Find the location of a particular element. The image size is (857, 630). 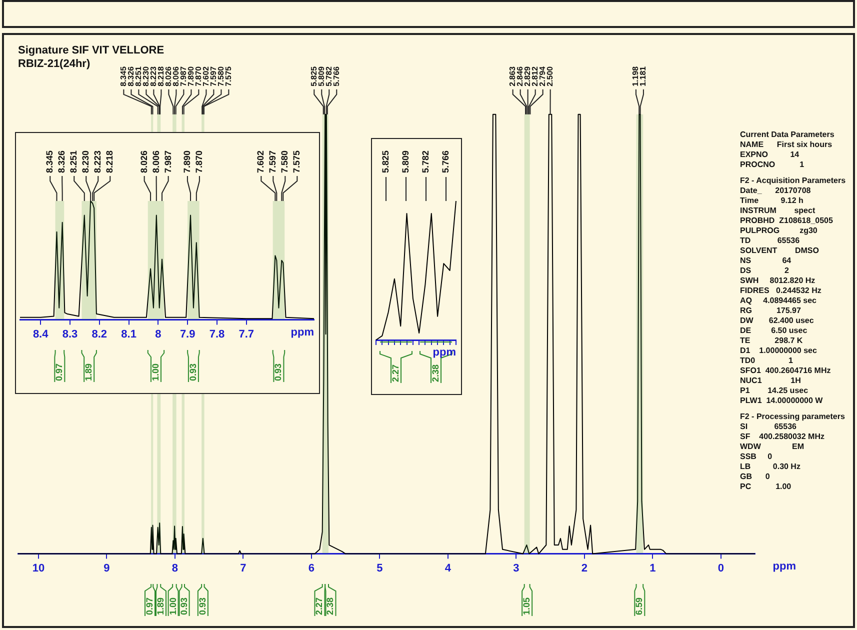

band-label: 2.38 is located at coordinates (330, 606).